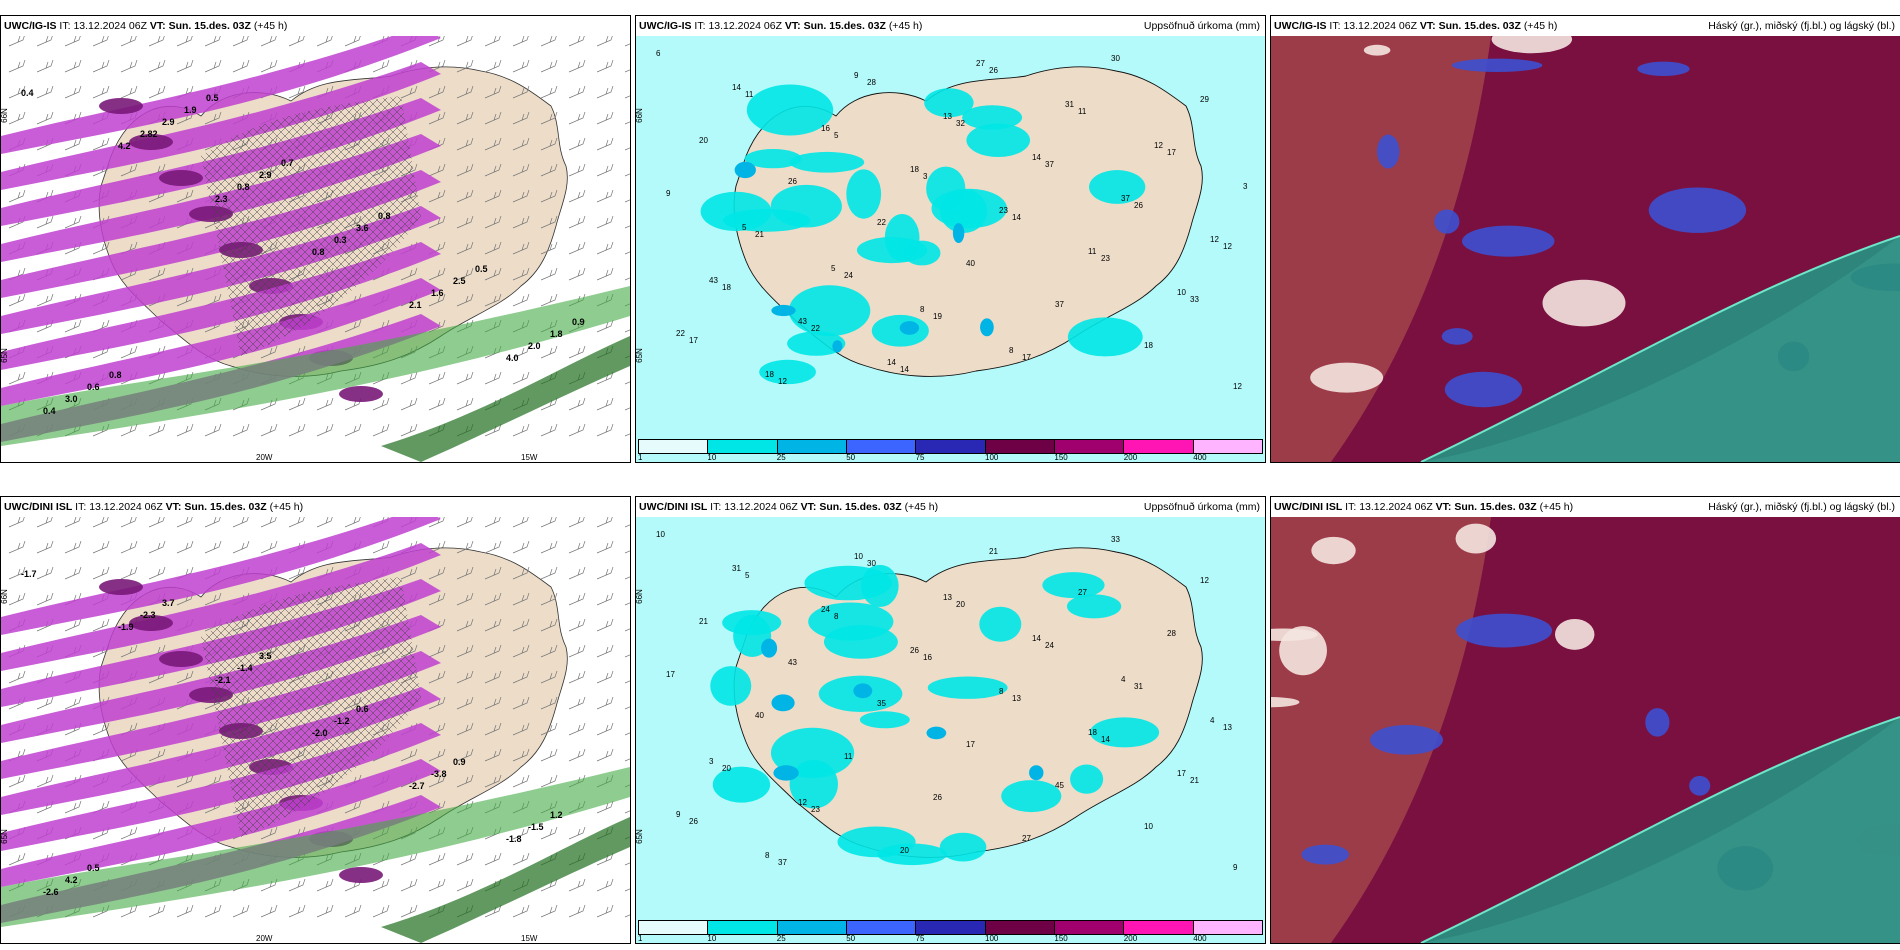  I want to click on valid-time: Sun. 15.des. 03Z, so click(844, 26).